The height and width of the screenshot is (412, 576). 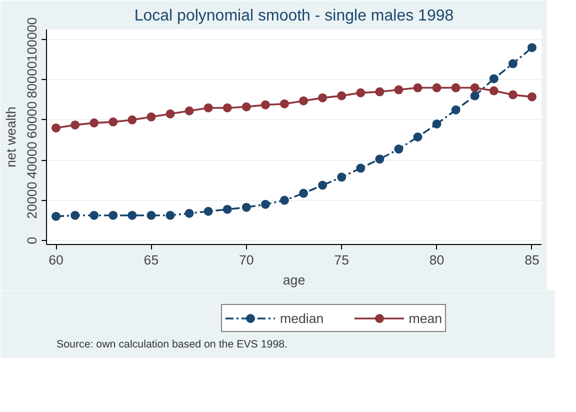 What do you see at coordinates (32, 119) in the screenshot?
I see `y-tick-label: 60000` at bounding box center [32, 119].